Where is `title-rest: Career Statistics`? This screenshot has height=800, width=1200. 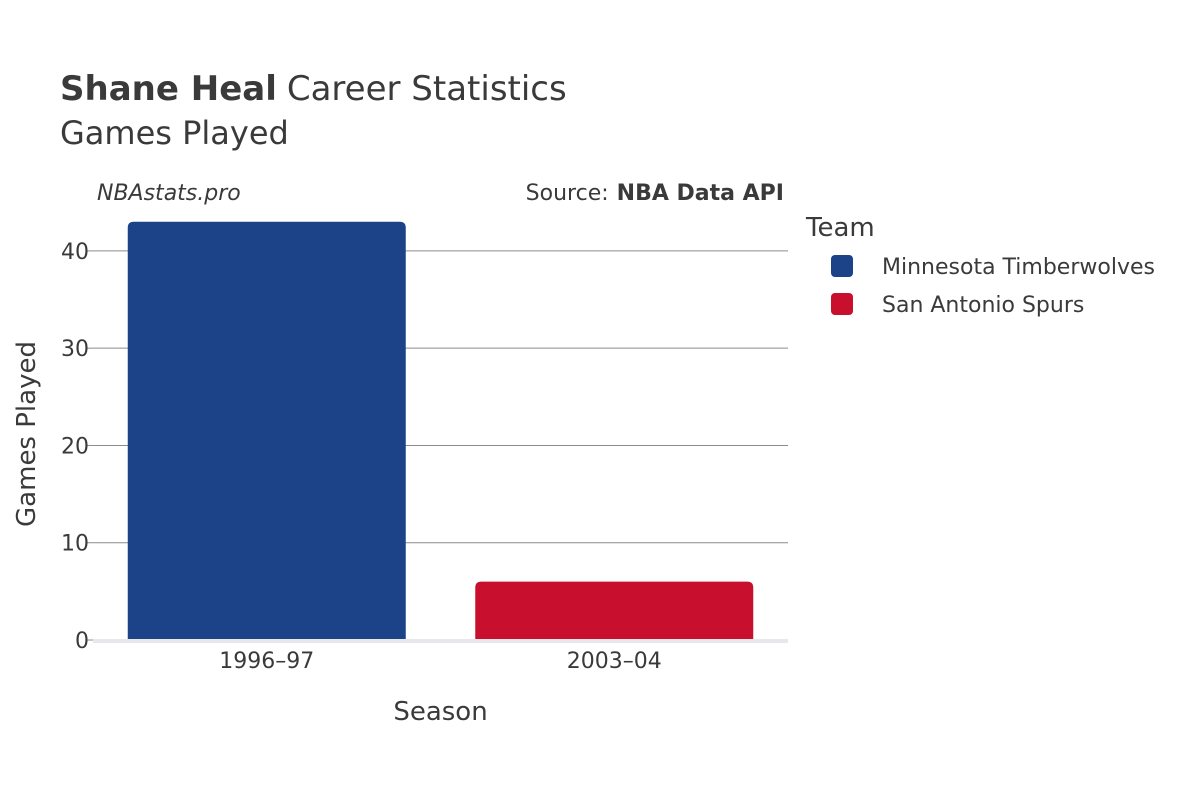
title-rest: Career Statistics is located at coordinates (427, 89).